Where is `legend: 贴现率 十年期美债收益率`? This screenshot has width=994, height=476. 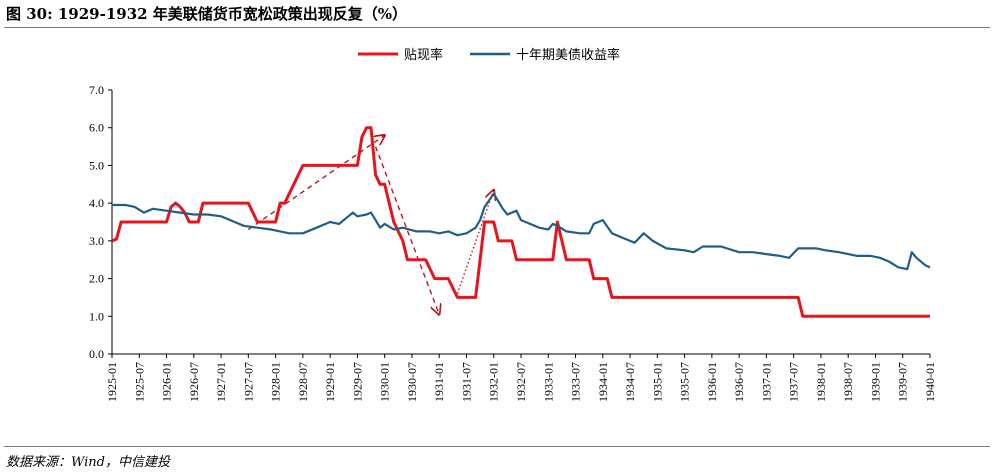 legend: 贴现率 十年期美债收益率 is located at coordinates (489, 55).